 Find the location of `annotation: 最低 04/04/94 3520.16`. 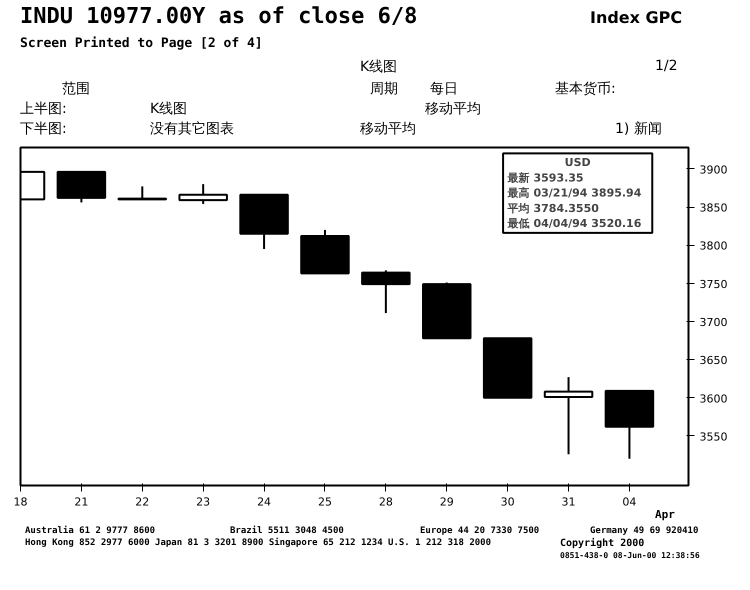

annotation: 最低 04/04/94 3520.16 is located at coordinates (574, 223).